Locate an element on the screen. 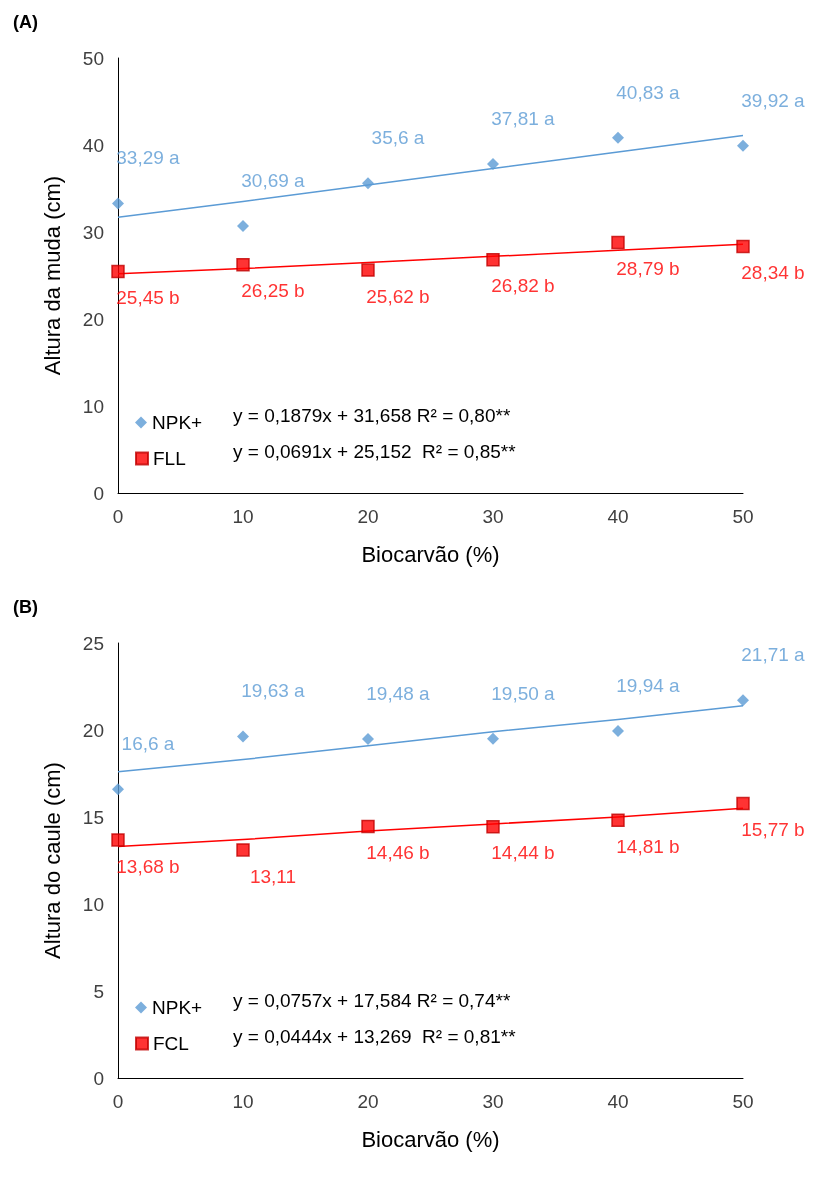 The image size is (826, 1191). data-label: 14,46 b is located at coordinates (398, 853).